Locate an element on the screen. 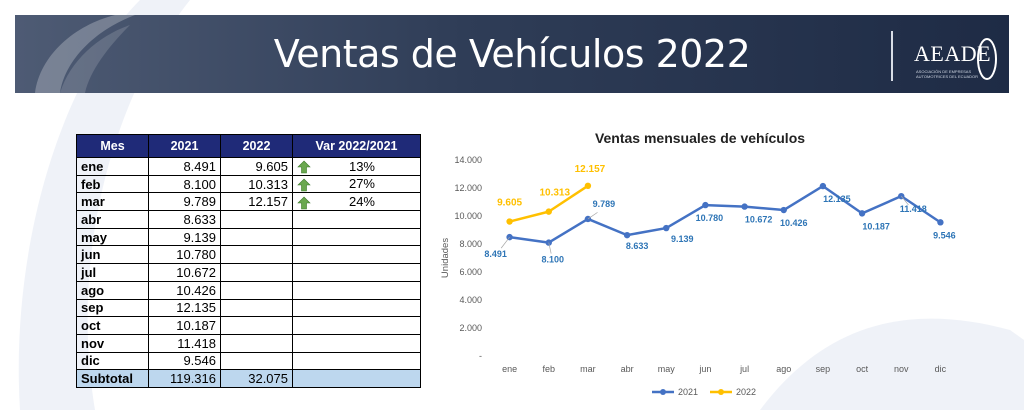  row-month: abr is located at coordinates (112, 219).